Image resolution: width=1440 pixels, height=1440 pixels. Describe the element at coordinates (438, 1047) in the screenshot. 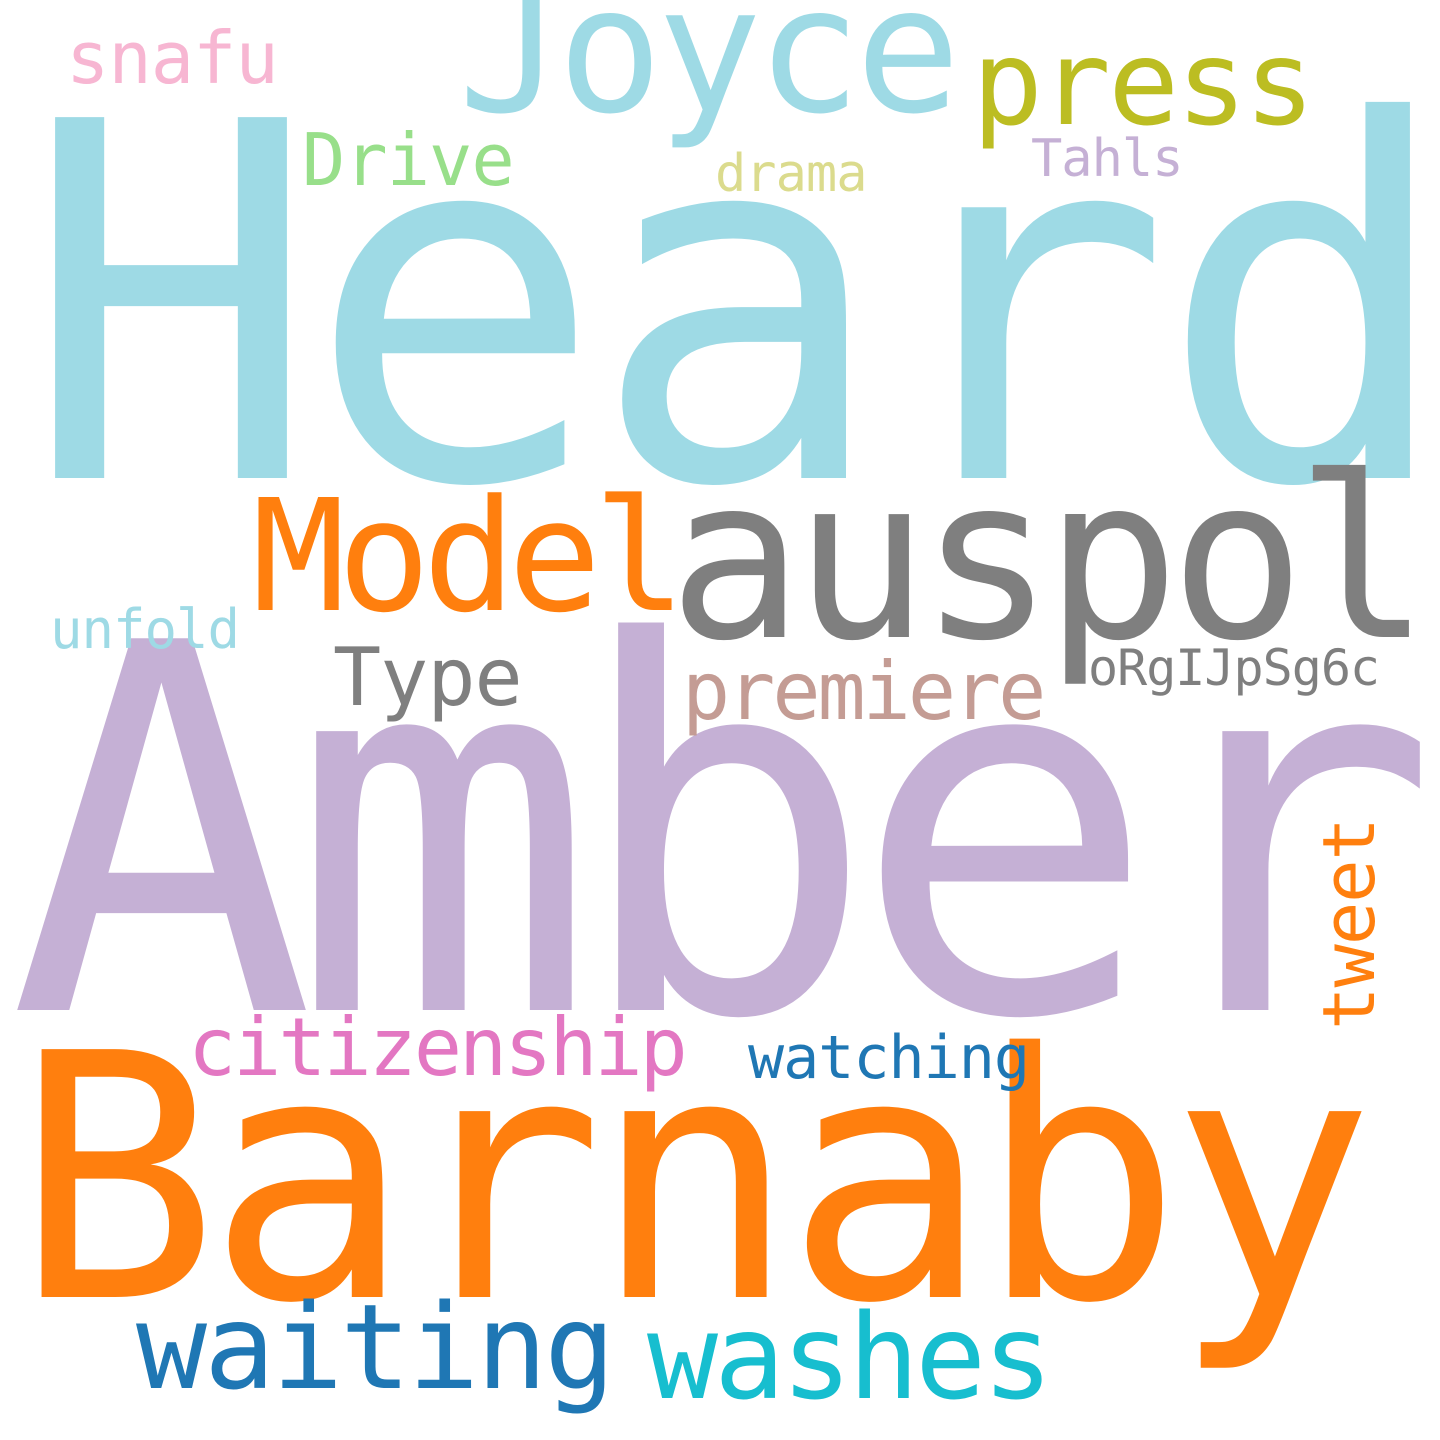

I see `word-citizenship: citizenship` at that location.